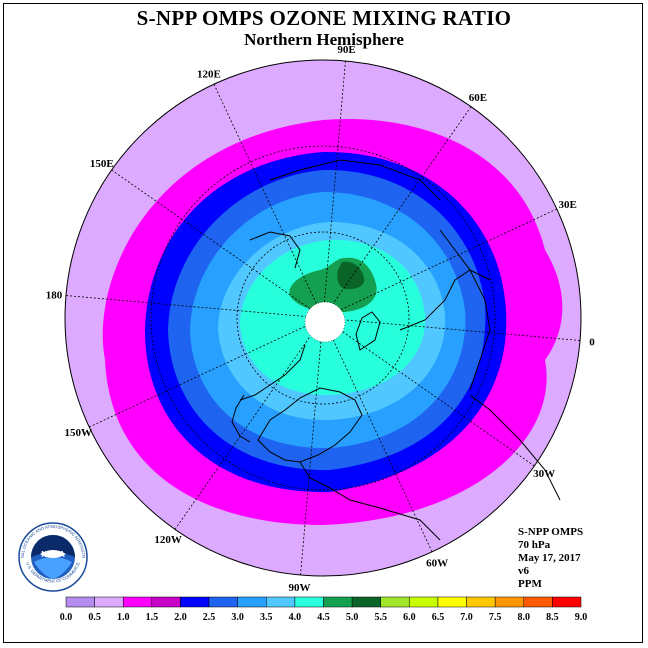 The height and width of the screenshot is (648, 648). Describe the element at coordinates (355, 180) in the screenshot. I see `asia-coast` at that location.